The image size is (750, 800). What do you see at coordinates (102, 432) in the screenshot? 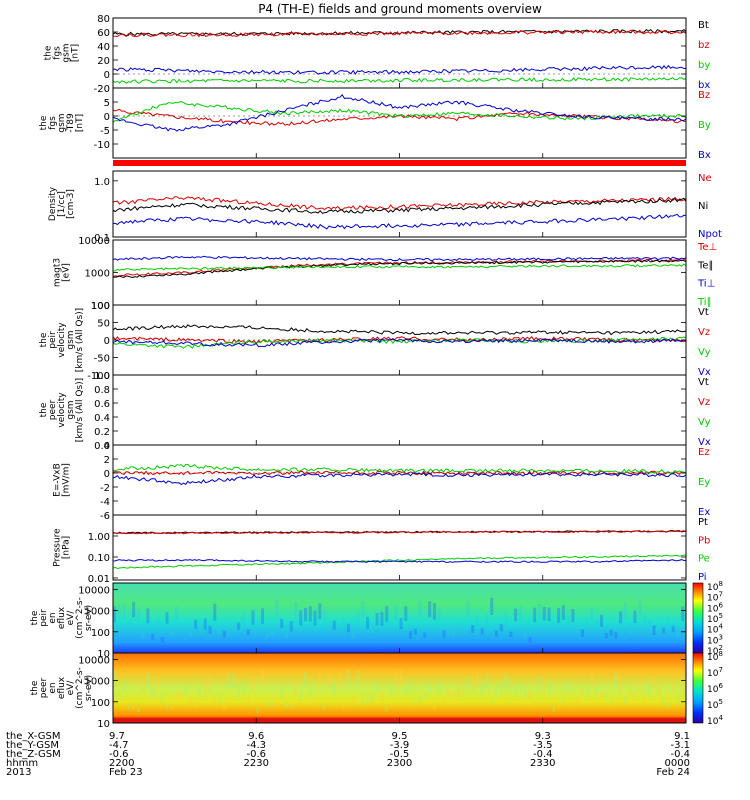
I see `y-tick-label: 0.2` at bounding box center [102, 432].